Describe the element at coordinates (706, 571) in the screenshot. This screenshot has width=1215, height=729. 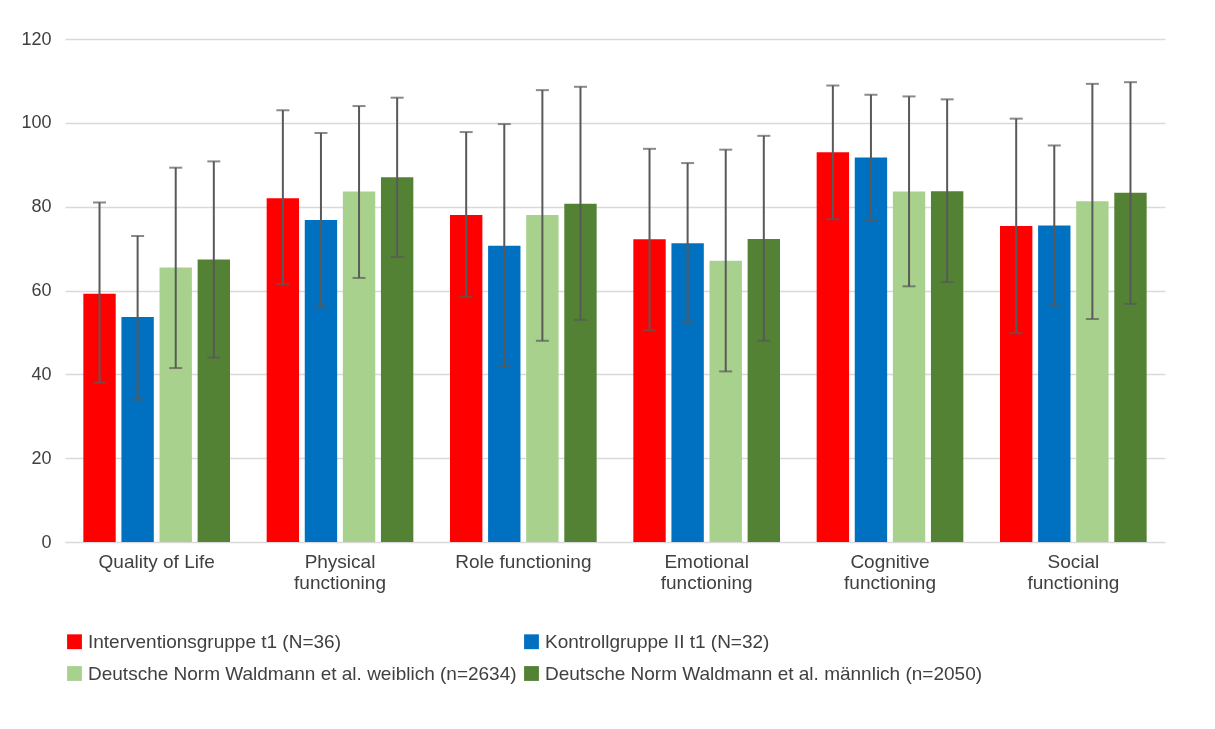
I see `x-tick-label: Emotional functioning` at that location.